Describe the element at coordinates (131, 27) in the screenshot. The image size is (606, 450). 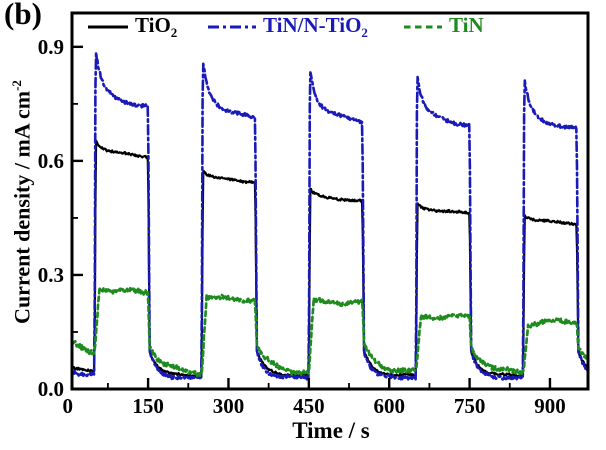
I see `legend-entry-tio2: TiO2` at that location.